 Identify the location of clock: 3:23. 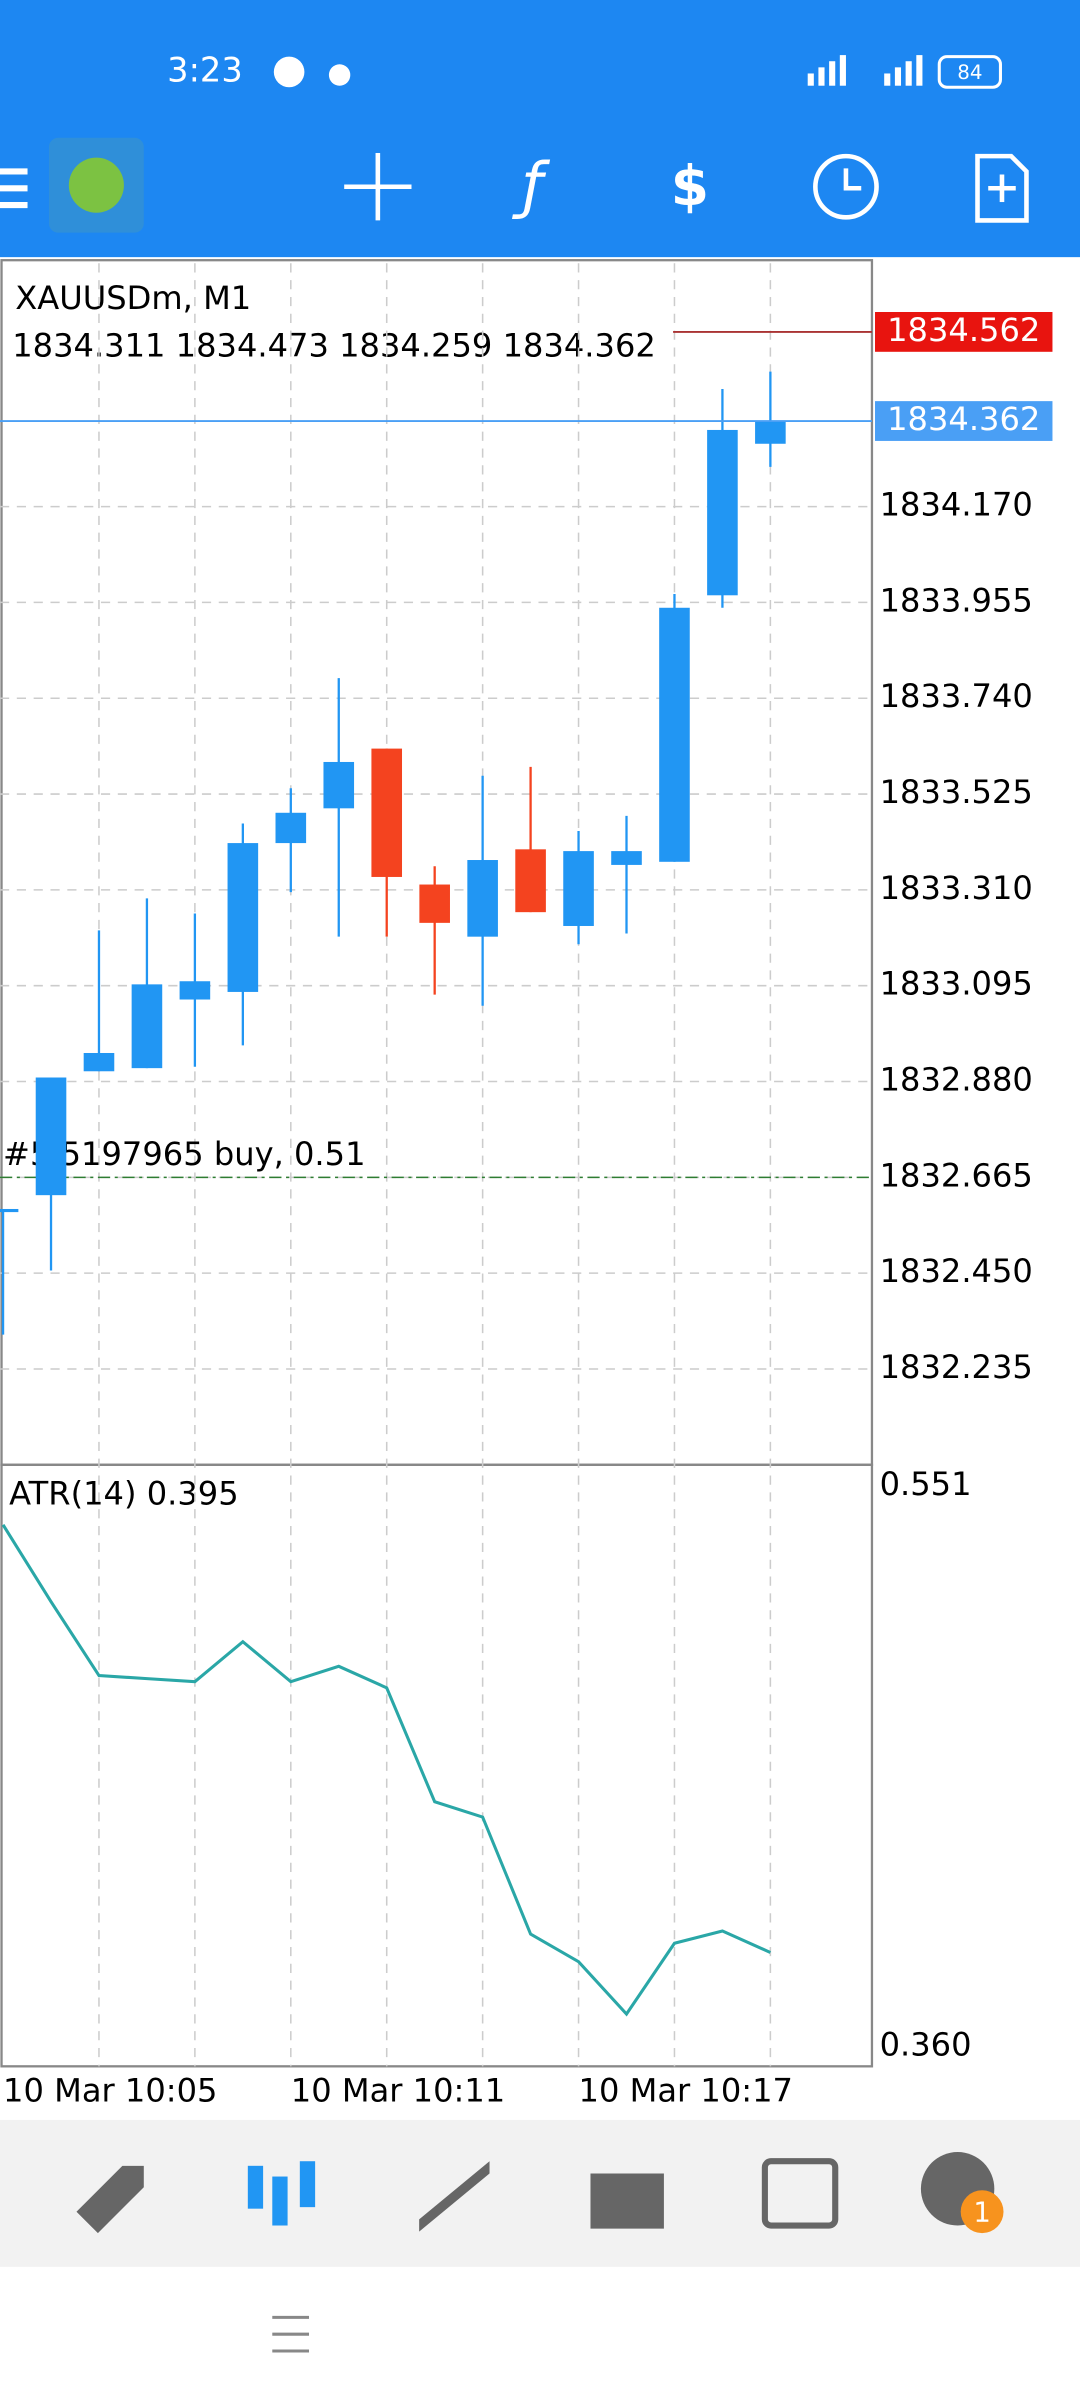
(205, 69).